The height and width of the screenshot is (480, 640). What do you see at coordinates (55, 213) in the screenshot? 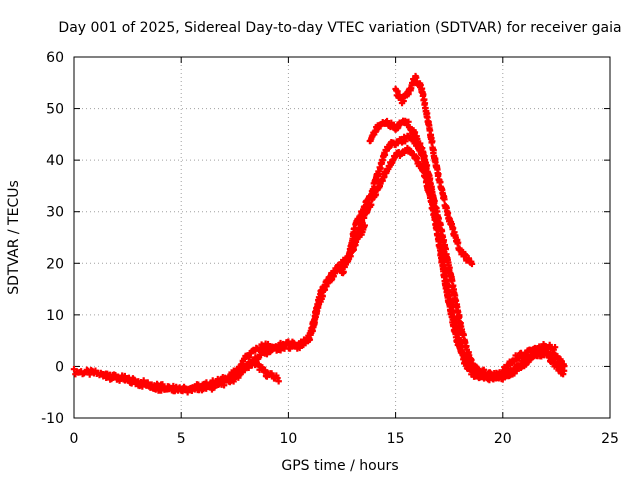
I see `y-tick-label: 30` at bounding box center [55, 213].